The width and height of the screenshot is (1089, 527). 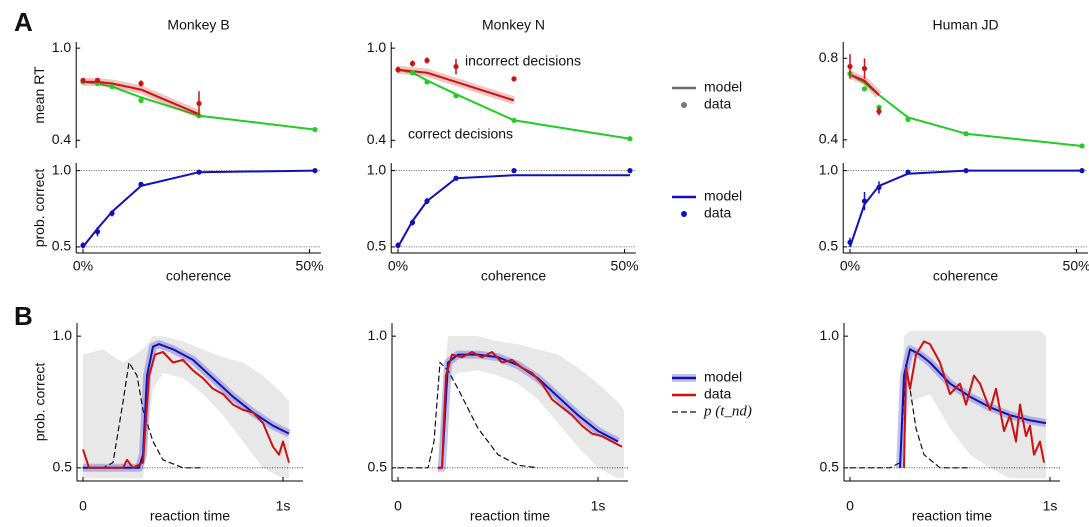 I want to click on y-tick-label: 0.8, so click(x=829, y=57).